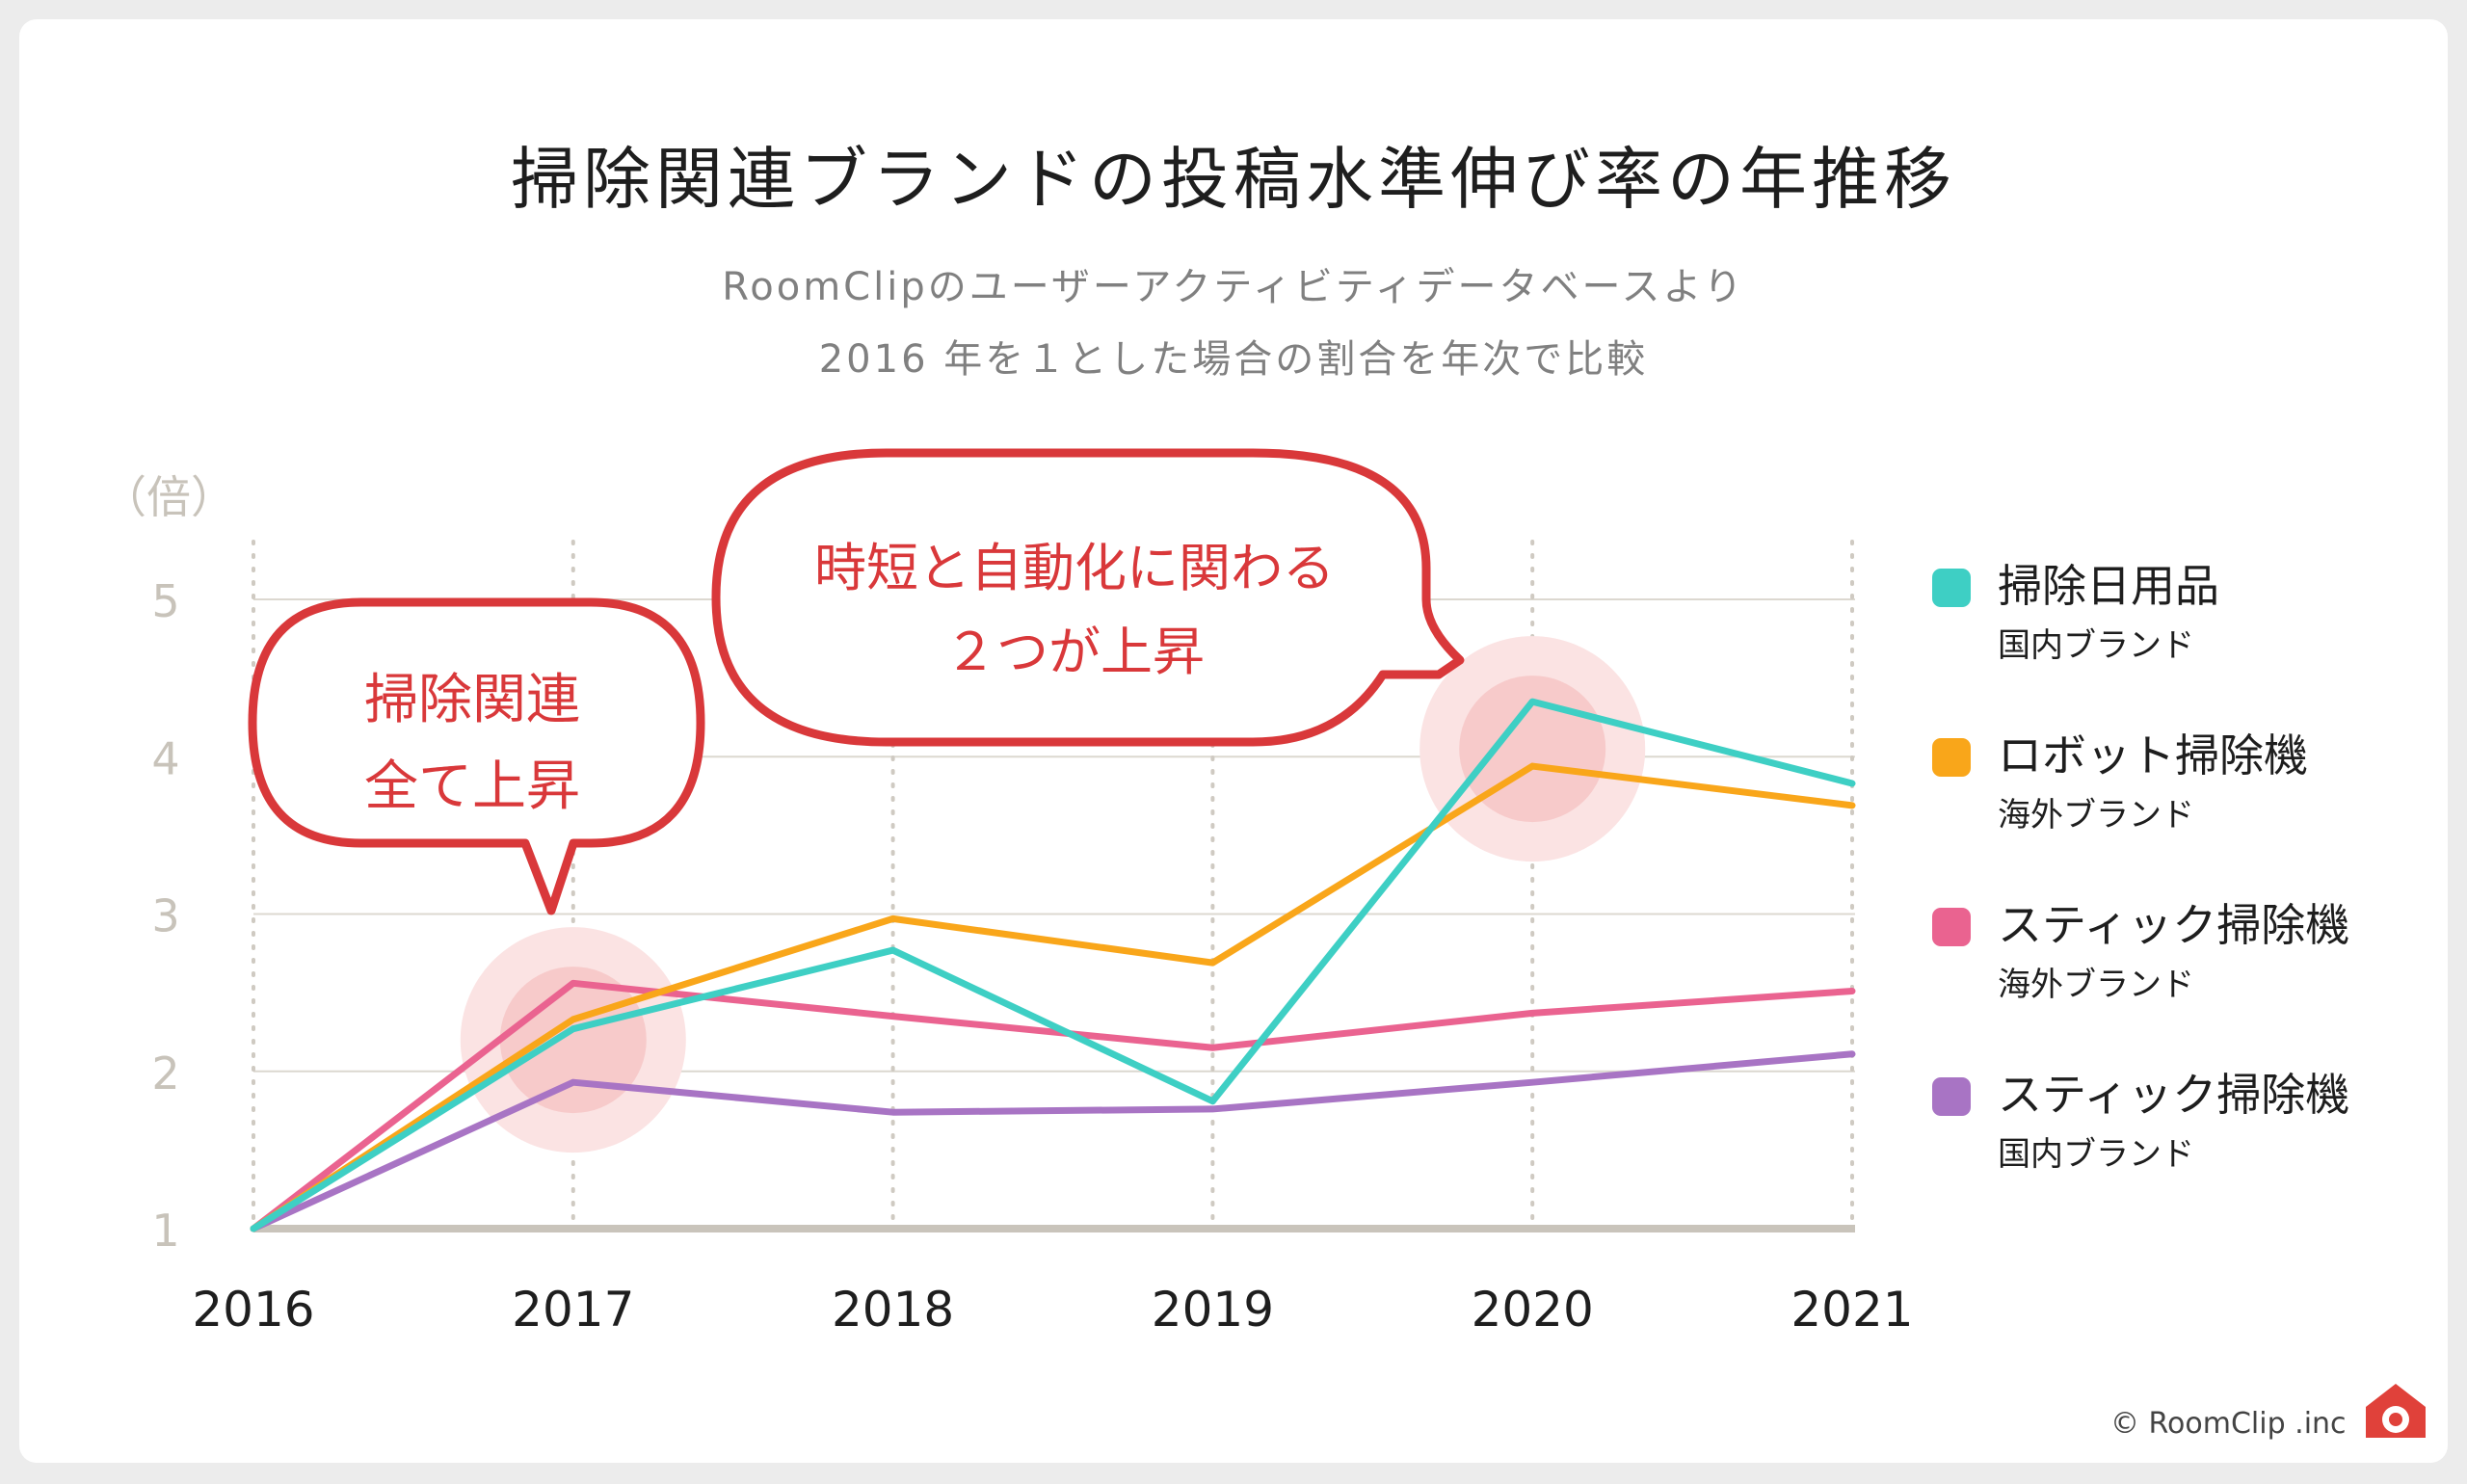  What do you see at coordinates (165, 758) in the screenshot?
I see `y-tick-label: 4` at bounding box center [165, 758].